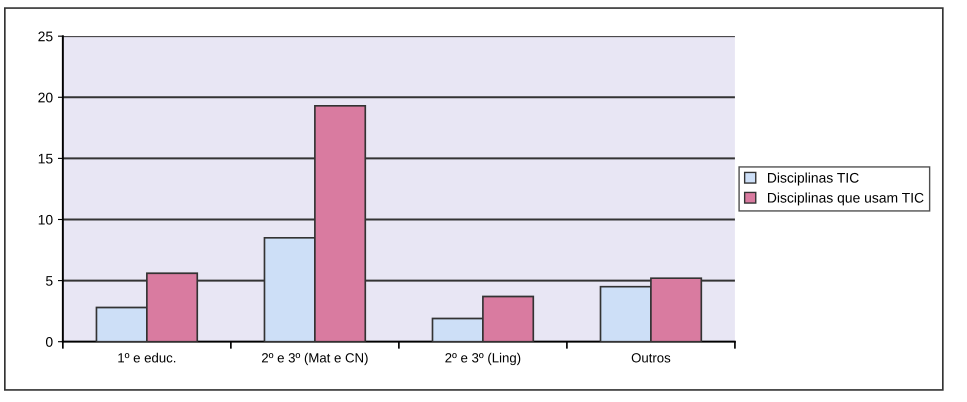 This screenshot has height=402, width=967. Describe the element at coordinates (813, 179) in the screenshot. I see `legend-label: Disciplinas TIC` at that location.